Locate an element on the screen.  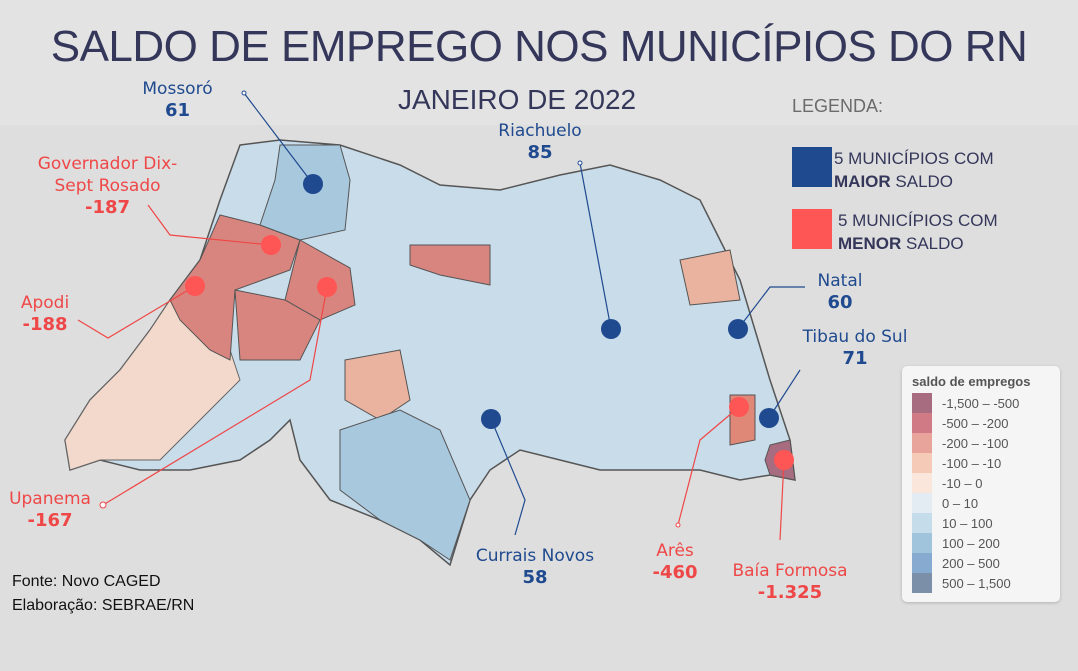
scale-row: 0 – 10 is located at coordinates (981, 503).